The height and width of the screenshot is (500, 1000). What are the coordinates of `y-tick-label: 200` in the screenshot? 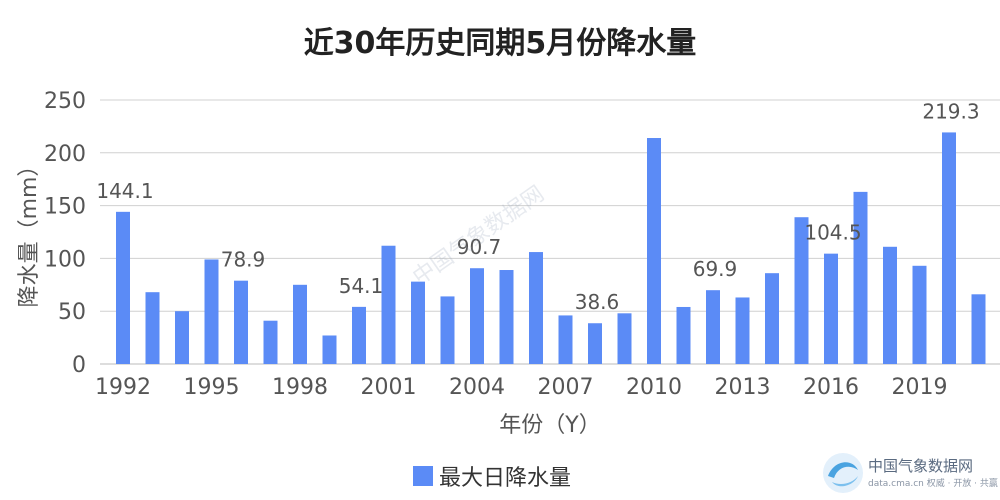 It's located at (65, 154).